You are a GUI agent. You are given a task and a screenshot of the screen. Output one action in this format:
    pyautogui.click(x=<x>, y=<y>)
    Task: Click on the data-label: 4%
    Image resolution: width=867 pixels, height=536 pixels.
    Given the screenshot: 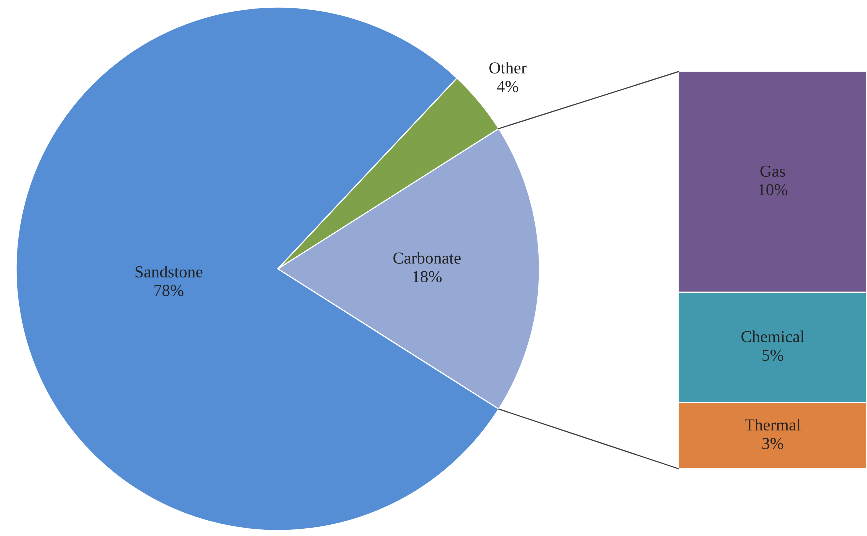 What is the action you would take?
    pyautogui.click(x=507, y=86)
    